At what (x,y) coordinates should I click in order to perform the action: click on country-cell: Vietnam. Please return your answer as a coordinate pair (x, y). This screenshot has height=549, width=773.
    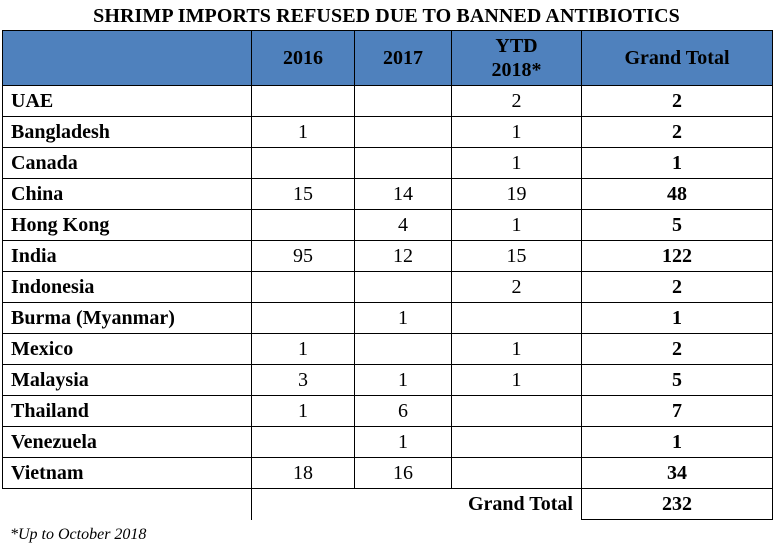
    Looking at the image, I should click on (127, 473).